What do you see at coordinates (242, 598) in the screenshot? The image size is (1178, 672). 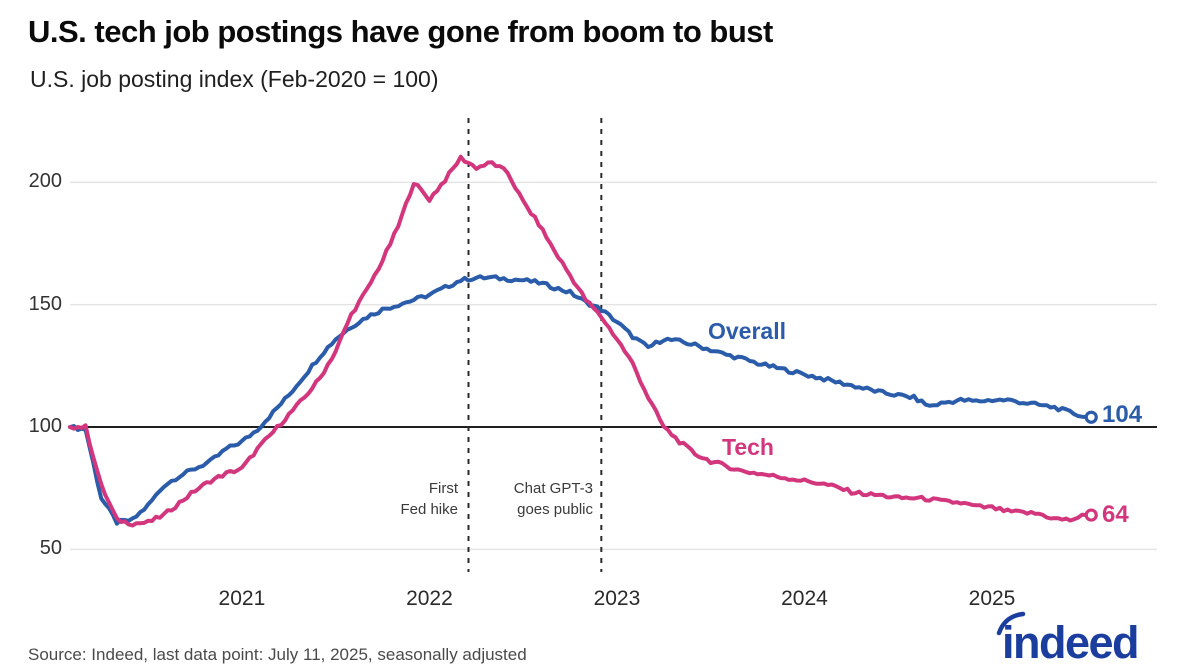 I see `x-axis-label-2021: 2021` at bounding box center [242, 598].